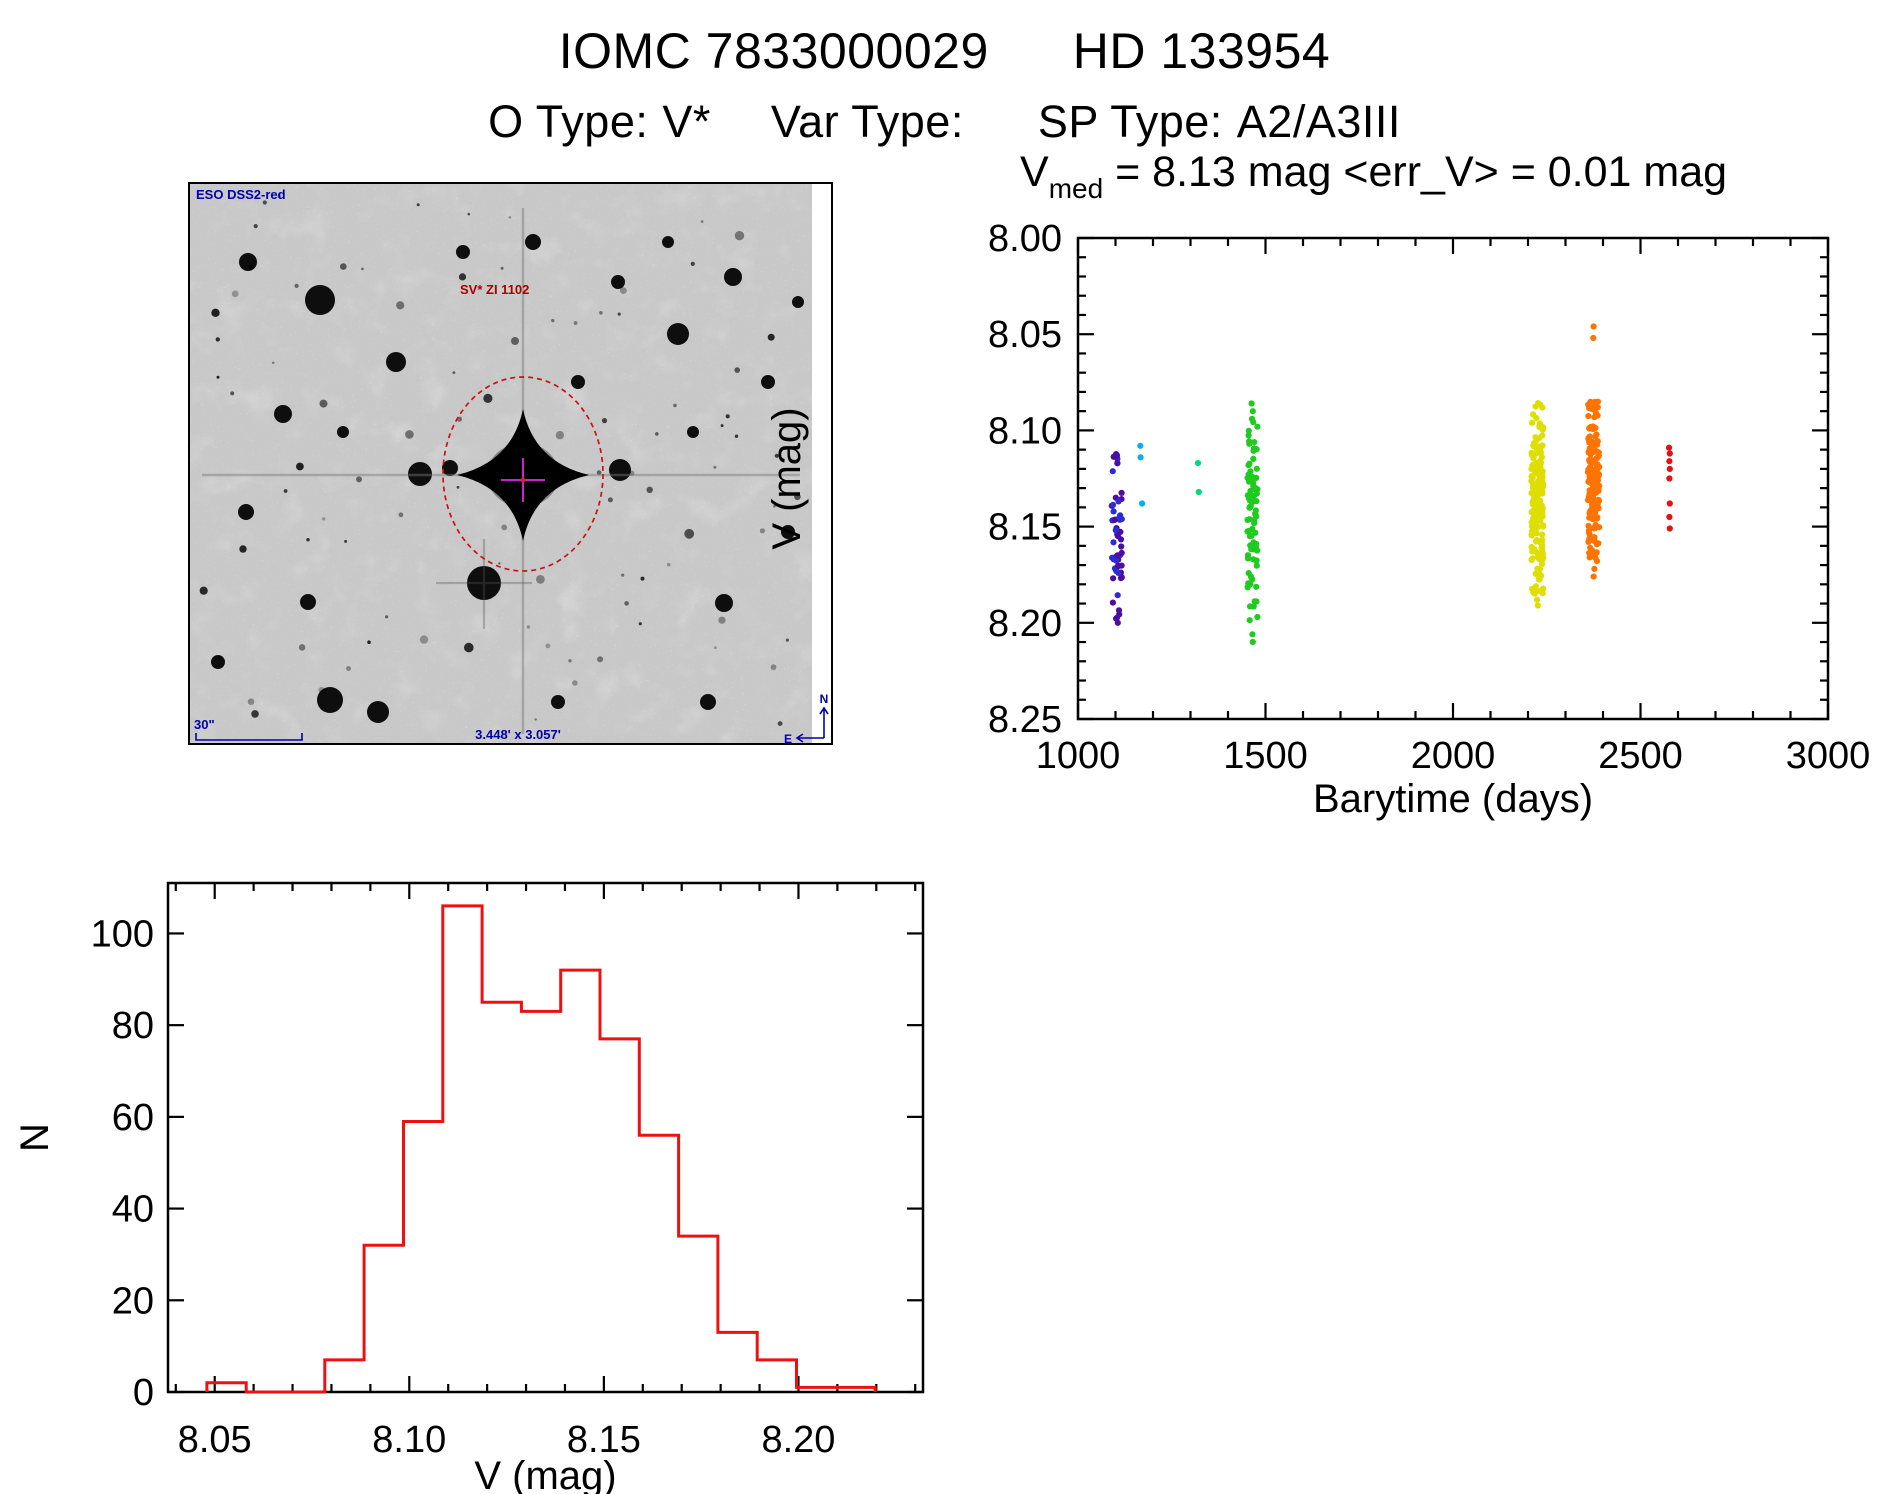 The image size is (1889, 1494). Describe the element at coordinates (523, 480) in the screenshot. I see `target-center-dot` at that location.